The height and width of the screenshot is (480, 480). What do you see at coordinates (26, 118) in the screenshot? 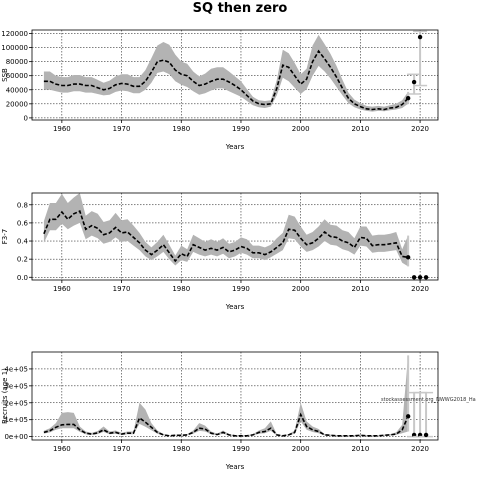
I see `ssb-ytick-label: 0` at bounding box center [26, 118].